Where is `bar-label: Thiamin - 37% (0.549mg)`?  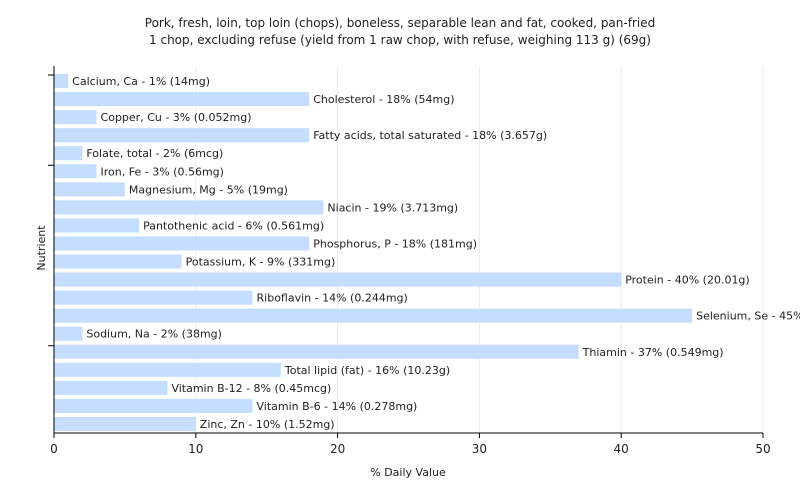
bar-label: Thiamin - 37% (0.549mg) is located at coordinates (653, 352).